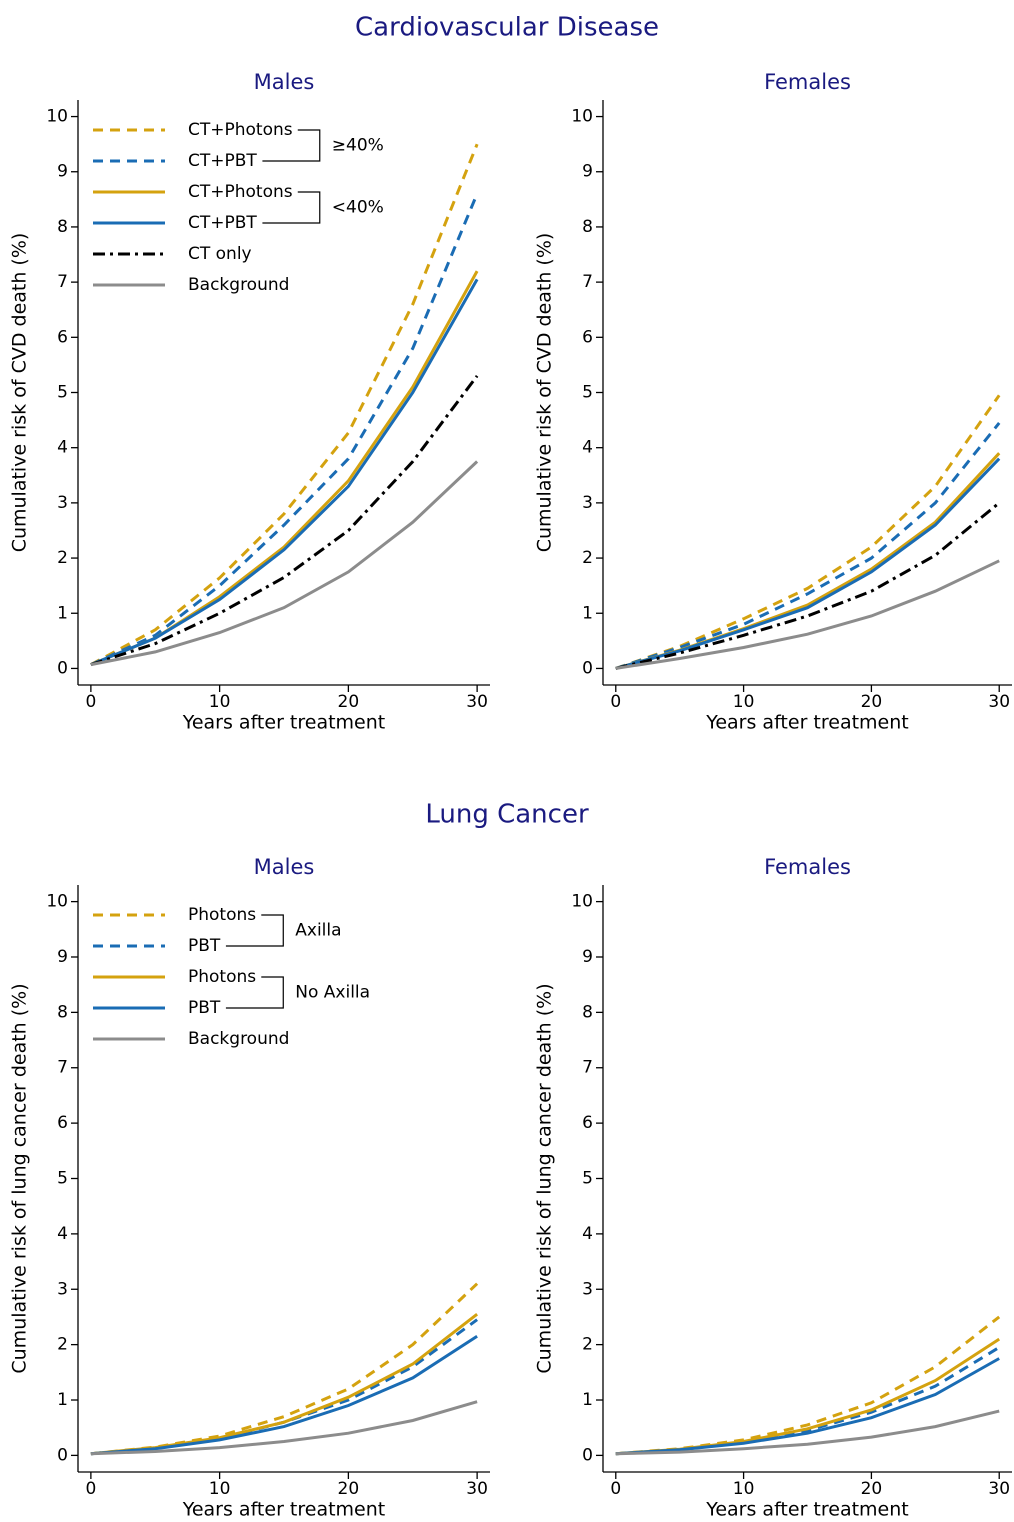 The height and width of the screenshot is (1522, 1014). Describe the element at coordinates (358, 208) in the screenshot. I see `legend-group-label: <40%` at that location.